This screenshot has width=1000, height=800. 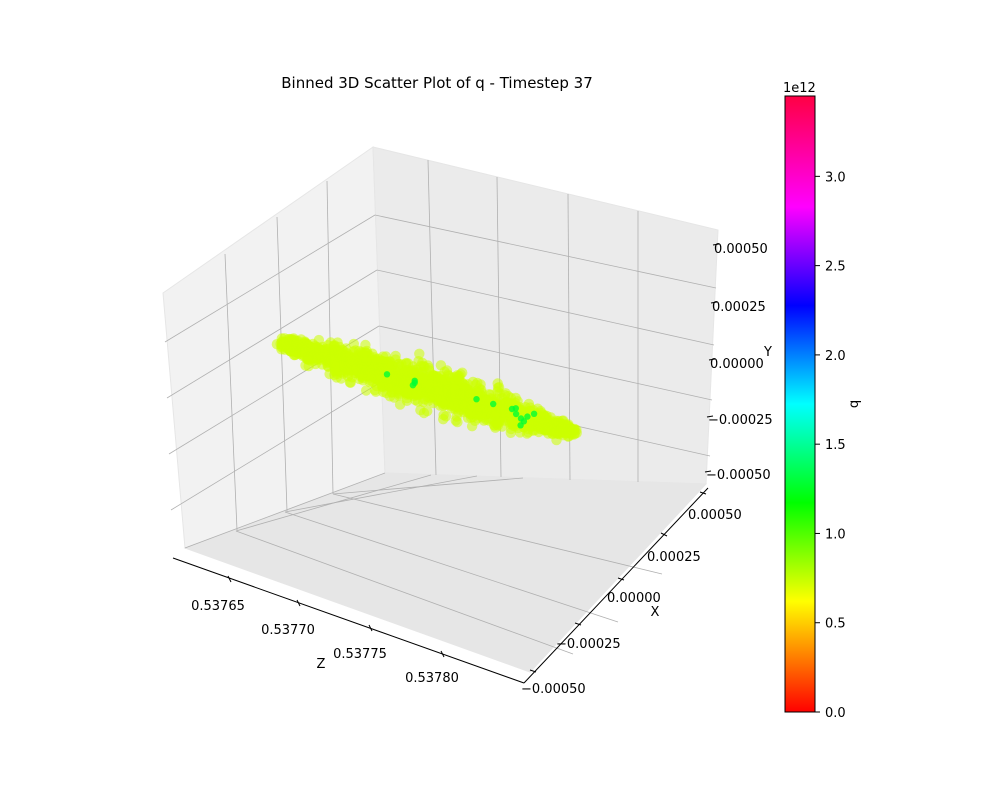 I want to click on colorbar-gradient, so click(x=800, y=404).